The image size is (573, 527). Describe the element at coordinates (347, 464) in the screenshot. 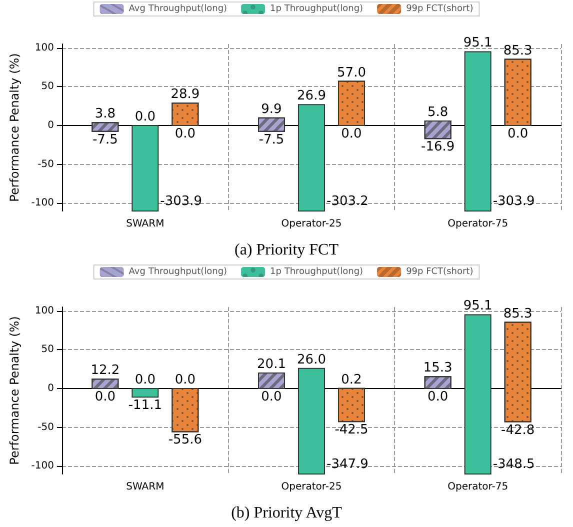

I see `annotation: -347.9` at that location.